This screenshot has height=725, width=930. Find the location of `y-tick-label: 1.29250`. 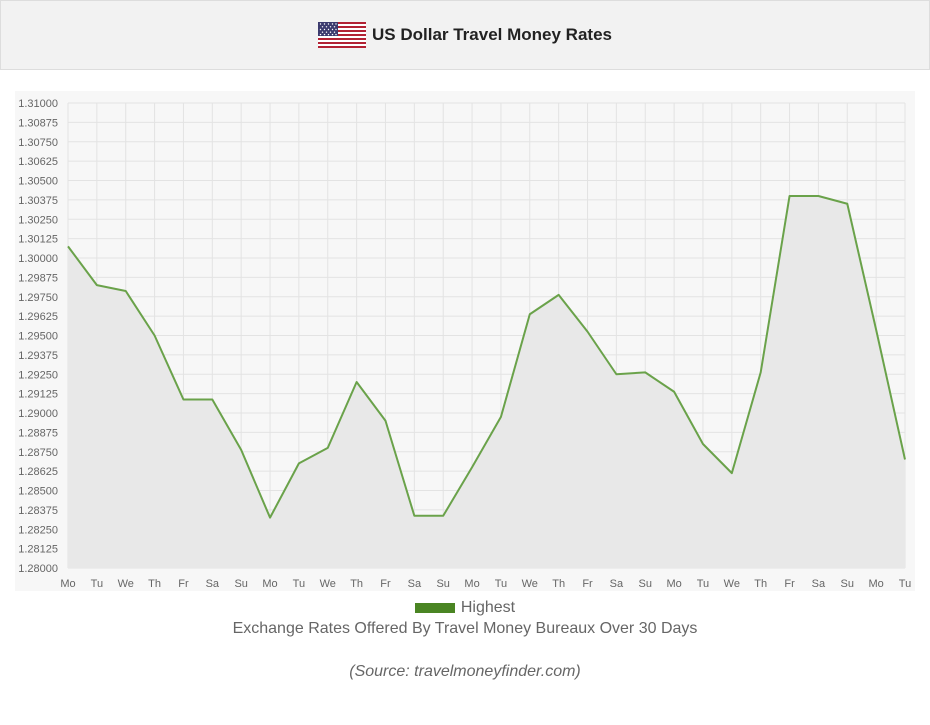

y-tick-label: 1.29250 is located at coordinates (38, 375).